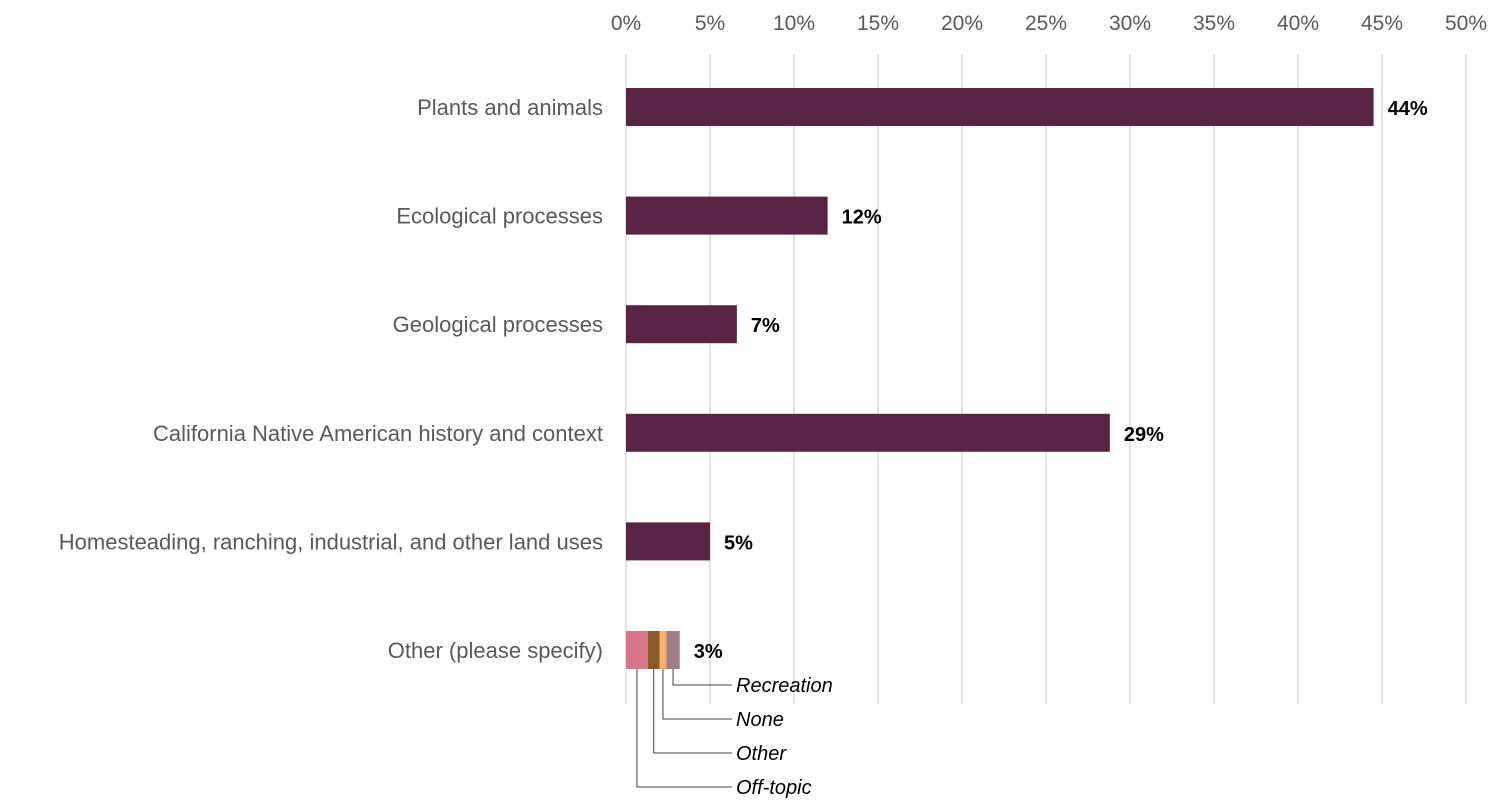 This screenshot has height=800, width=1510. Describe the element at coordinates (499, 216) in the screenshot. I see `category-label: Ecological processes` at that location.